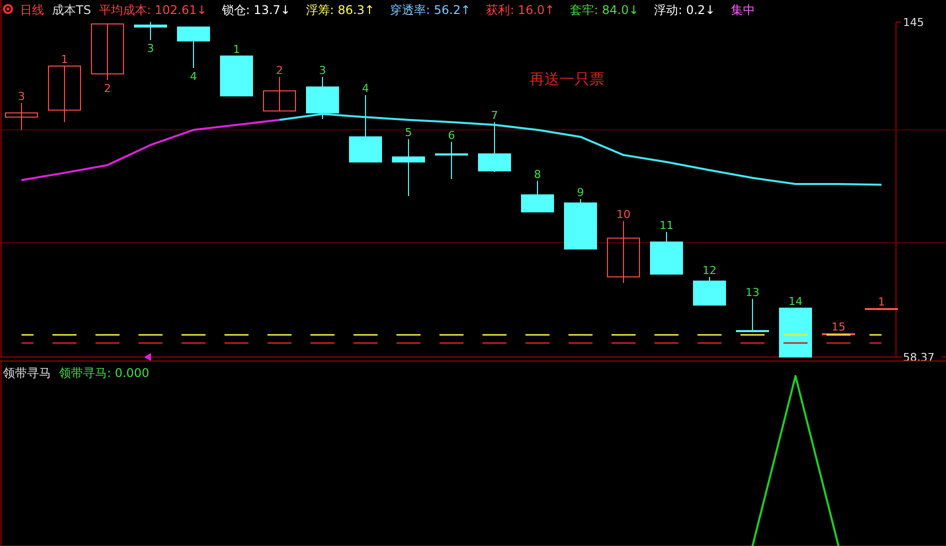 This screenshot has height=546, width=946. Describe the element at coordinates (104, 373) in the screenshot. I see `annotation: 领带寻马: 0.000` at that location.